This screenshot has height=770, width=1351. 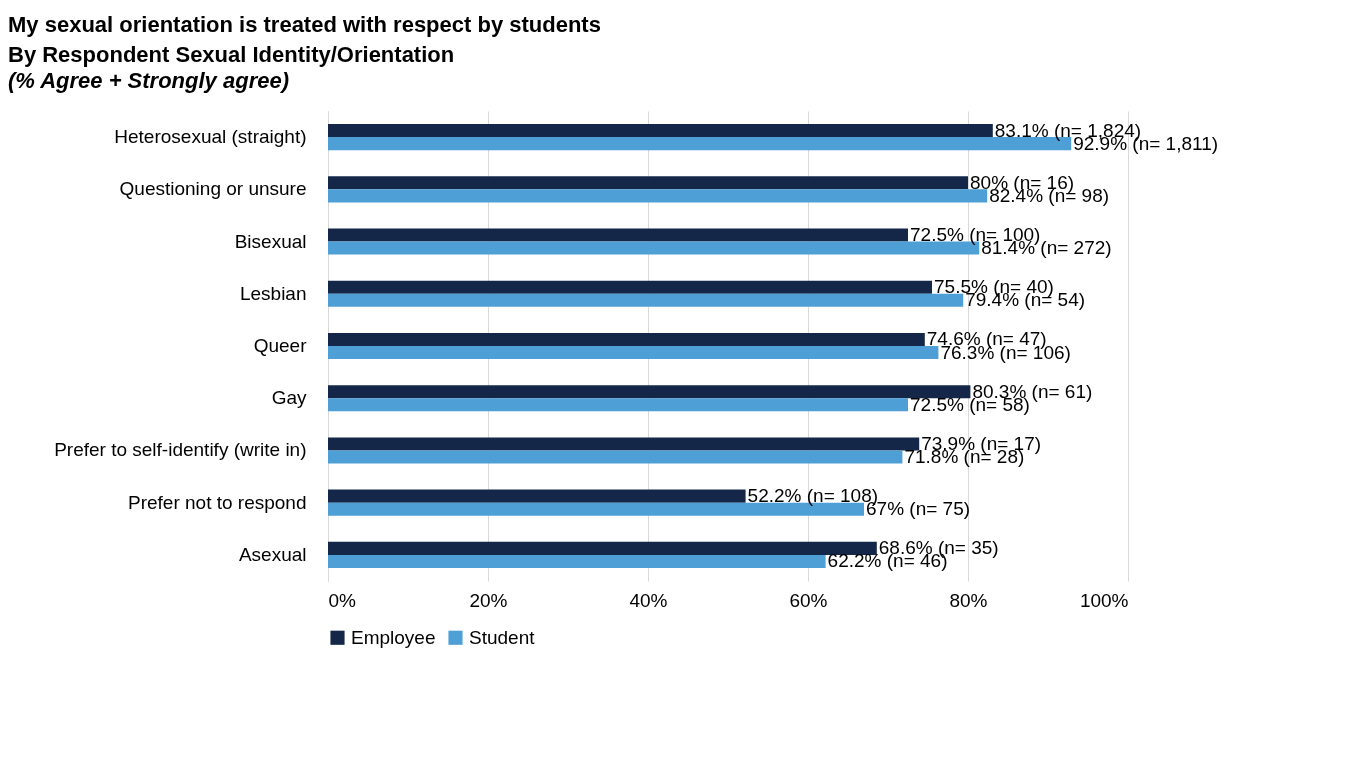 What do you see at coordinates (393, 637) in the screenshot?
I see `legend-label: Employee` at bounding box center [393, 637].